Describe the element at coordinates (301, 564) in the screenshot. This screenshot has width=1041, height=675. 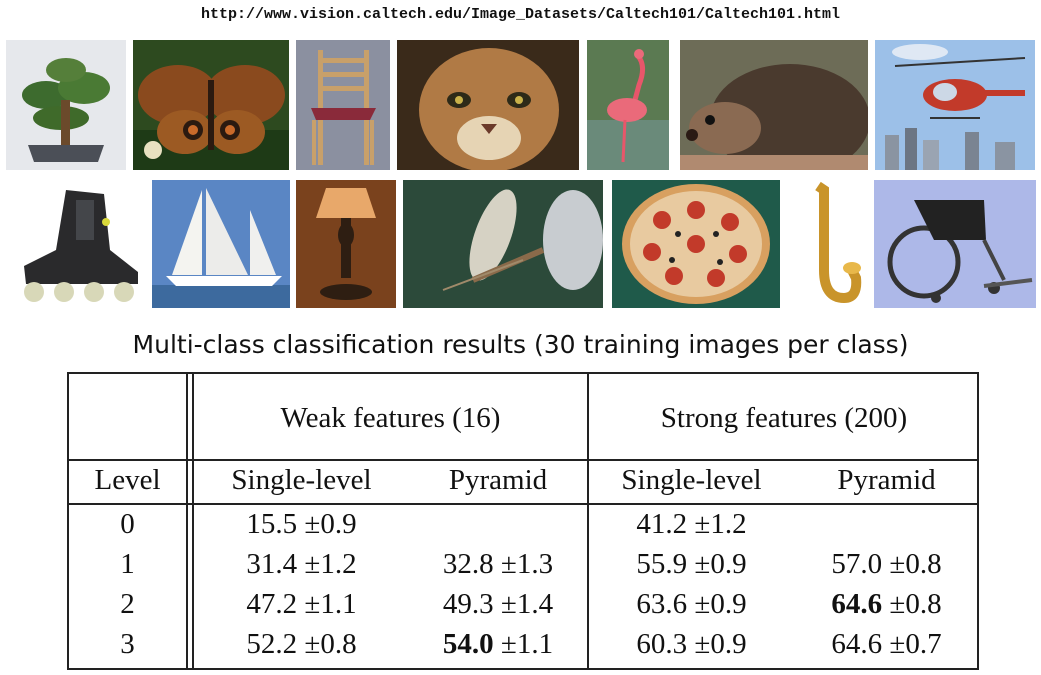
I see `weak-single-cell: 31.4 ±1.2` at that location.